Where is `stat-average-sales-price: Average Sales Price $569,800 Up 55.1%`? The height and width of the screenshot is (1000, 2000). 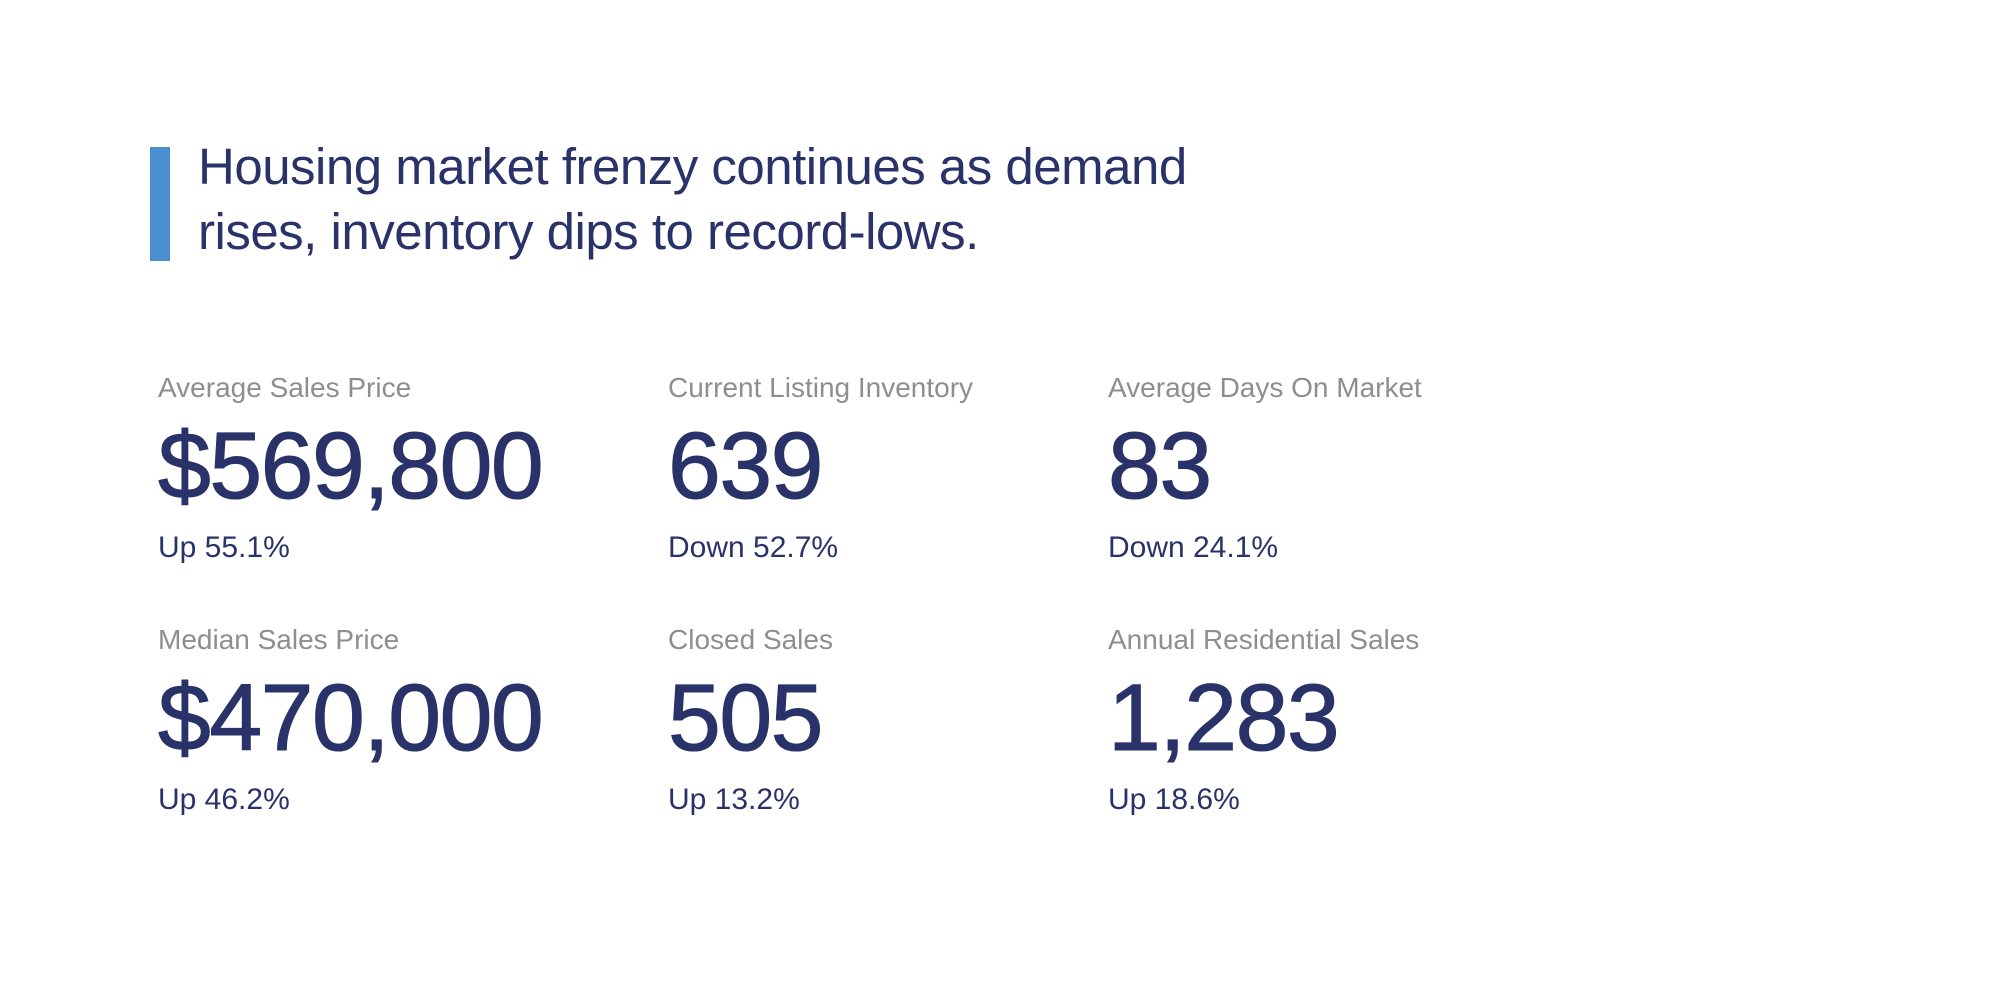 stat-average-sales-price: Average Sales Price $569,800 Up 55.1% is located at coordinates (412, 468).